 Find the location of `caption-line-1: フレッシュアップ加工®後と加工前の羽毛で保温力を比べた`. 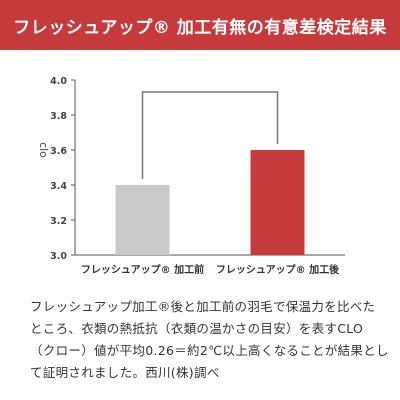

caption-line-1: フレッシュアップ加工®後と加工前の羽毛で保温力を比べた is located at coordinates (203, 306).